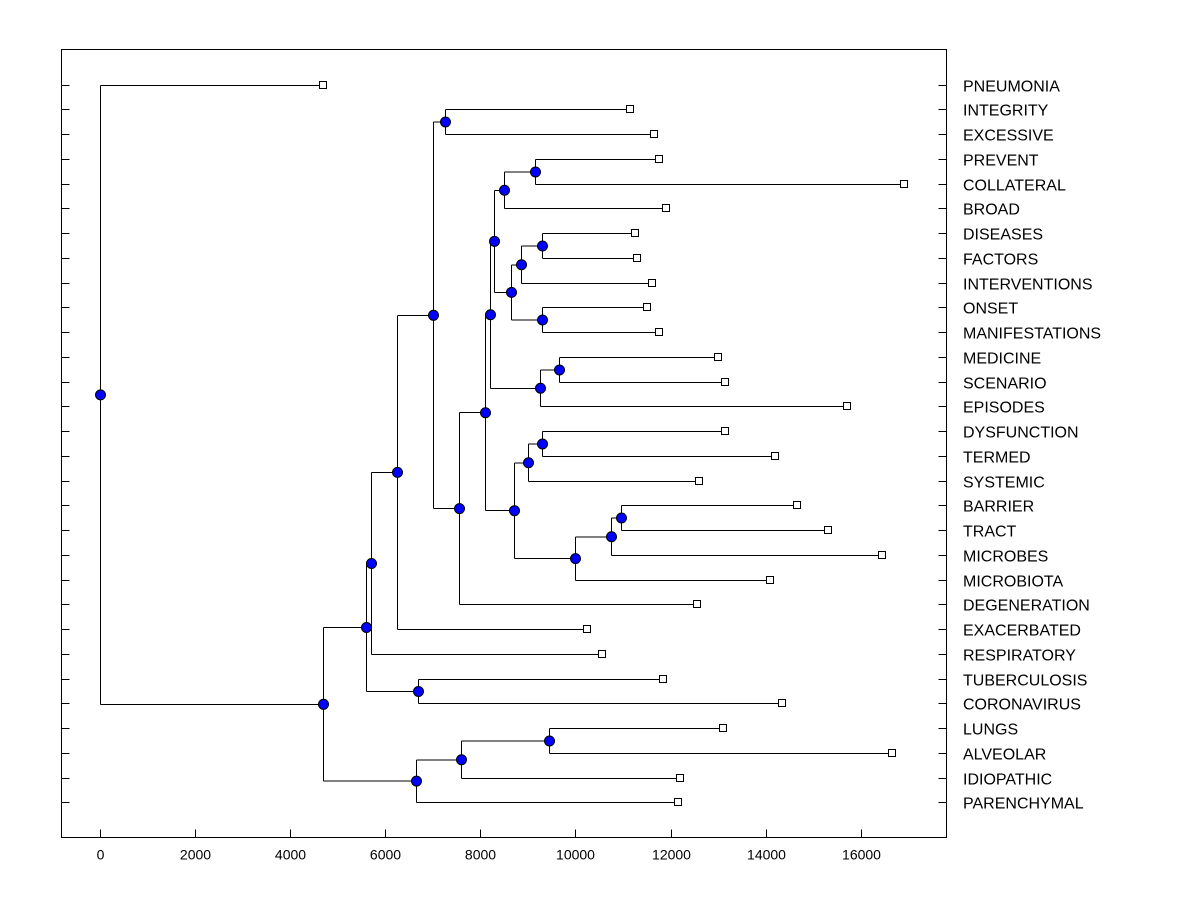 The height and width of the screenshot is (900, 1200). What do you see at coordinates (659, 159) in the screenshot?
I see `leaf-marker-prevent` at bounding box center [659, 159].